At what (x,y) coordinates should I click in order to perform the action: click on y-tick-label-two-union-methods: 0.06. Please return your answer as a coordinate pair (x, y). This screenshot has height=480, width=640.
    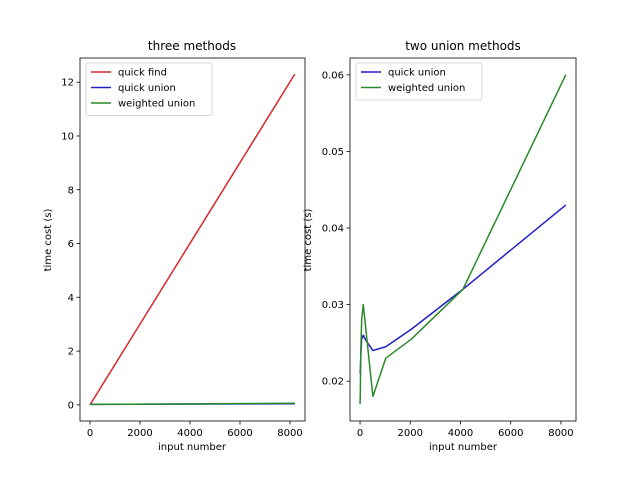
    Looking at the image, I should click on (333, 75).